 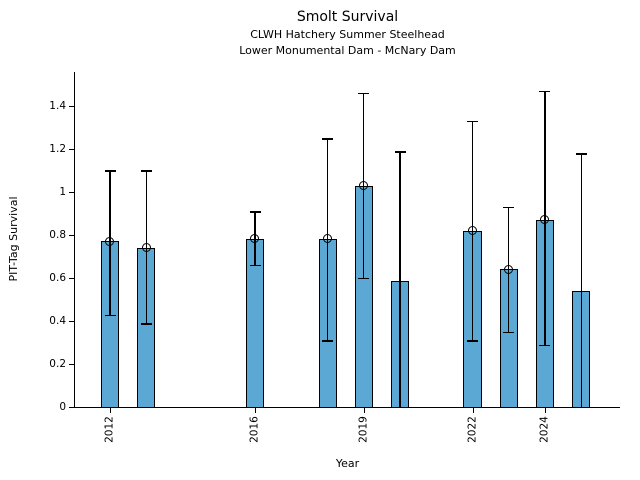 I want to click on y-tick-label: 0.6, so click(x=57, y=277).